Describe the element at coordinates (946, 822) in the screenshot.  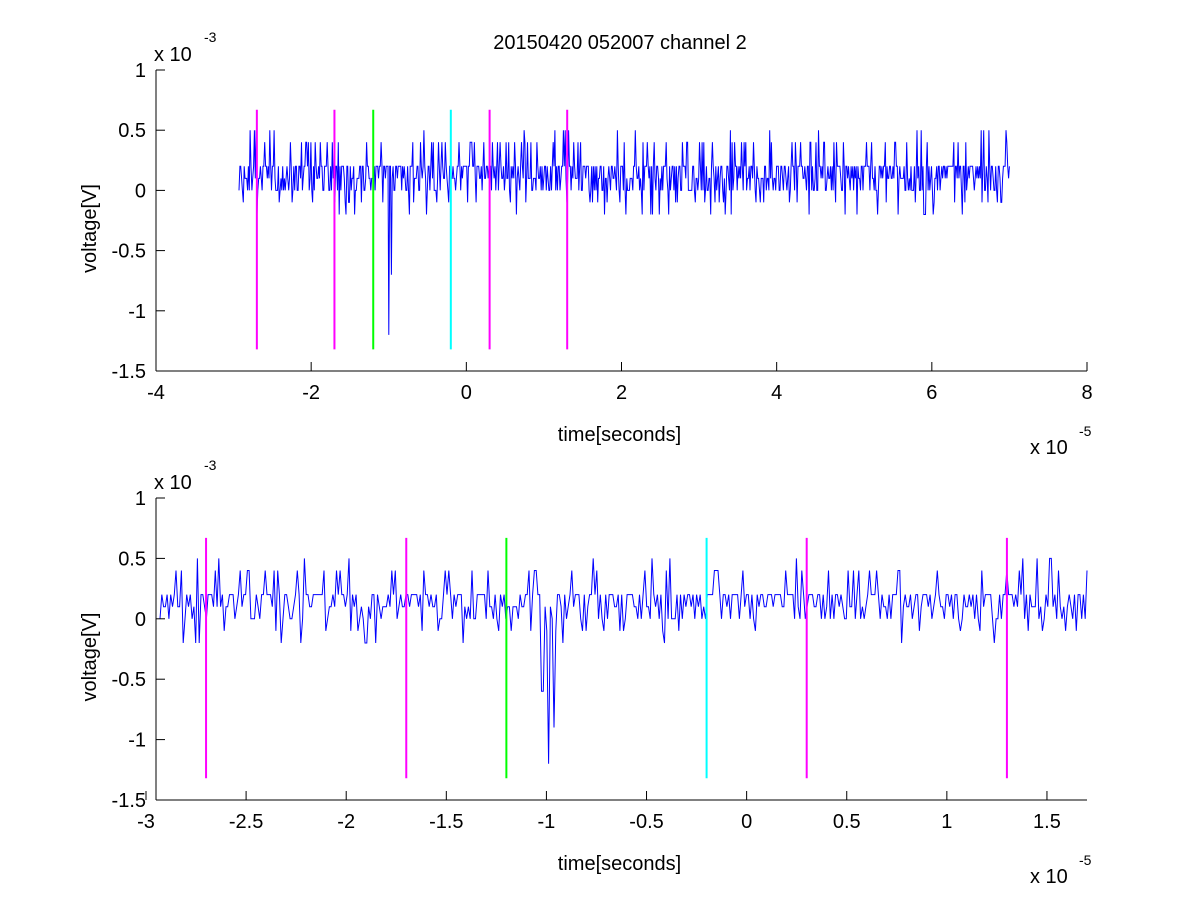
I see `bottom-x-tick-label: 1` at that location.